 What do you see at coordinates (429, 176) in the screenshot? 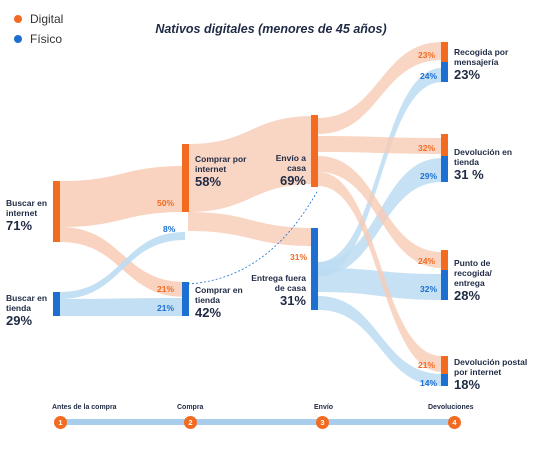
I see `flow-label-devolucion-tienda-fisico: 29%` at bounding box center [429, 176].